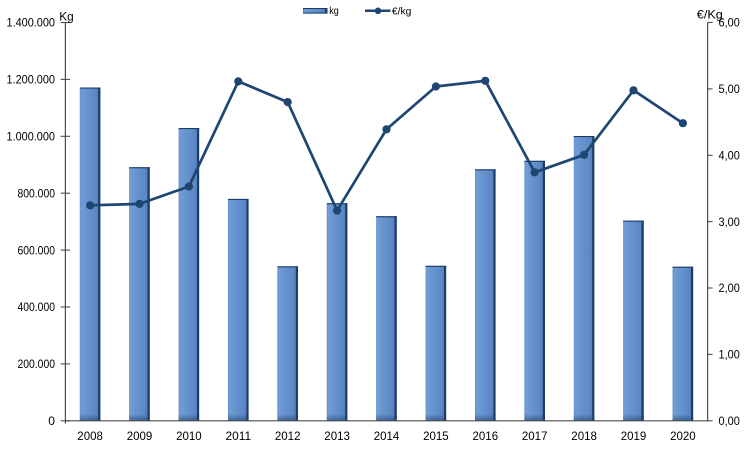  I want to click on svg-text: kg, so click(334, 11).